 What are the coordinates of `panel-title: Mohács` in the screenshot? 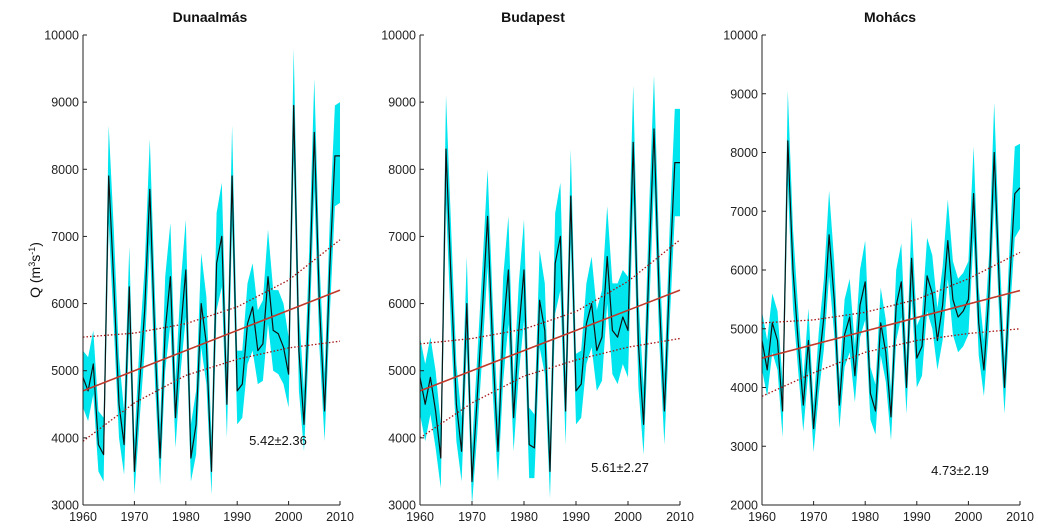 It's located at (890, 17).